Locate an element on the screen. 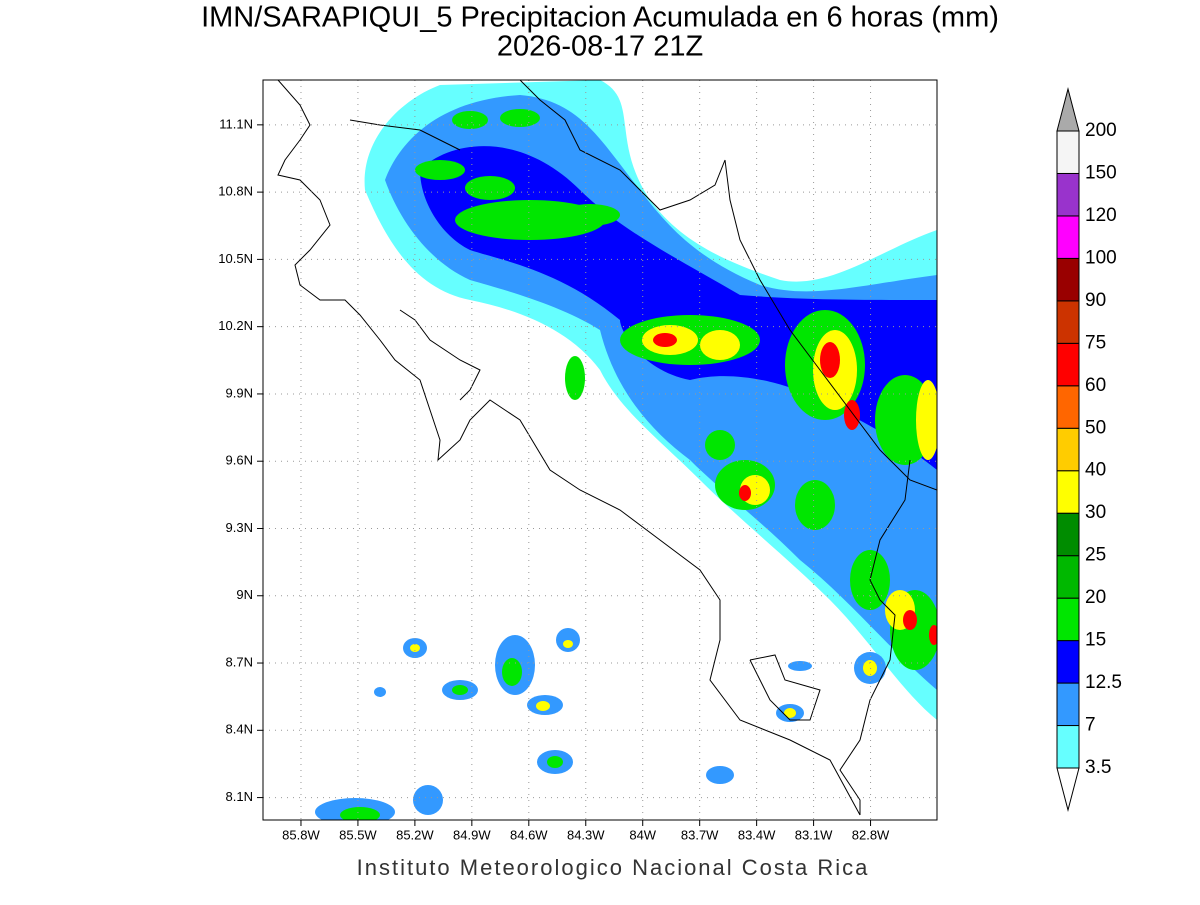  colorbar-label: 7 is located at coordinates (1090, 725).